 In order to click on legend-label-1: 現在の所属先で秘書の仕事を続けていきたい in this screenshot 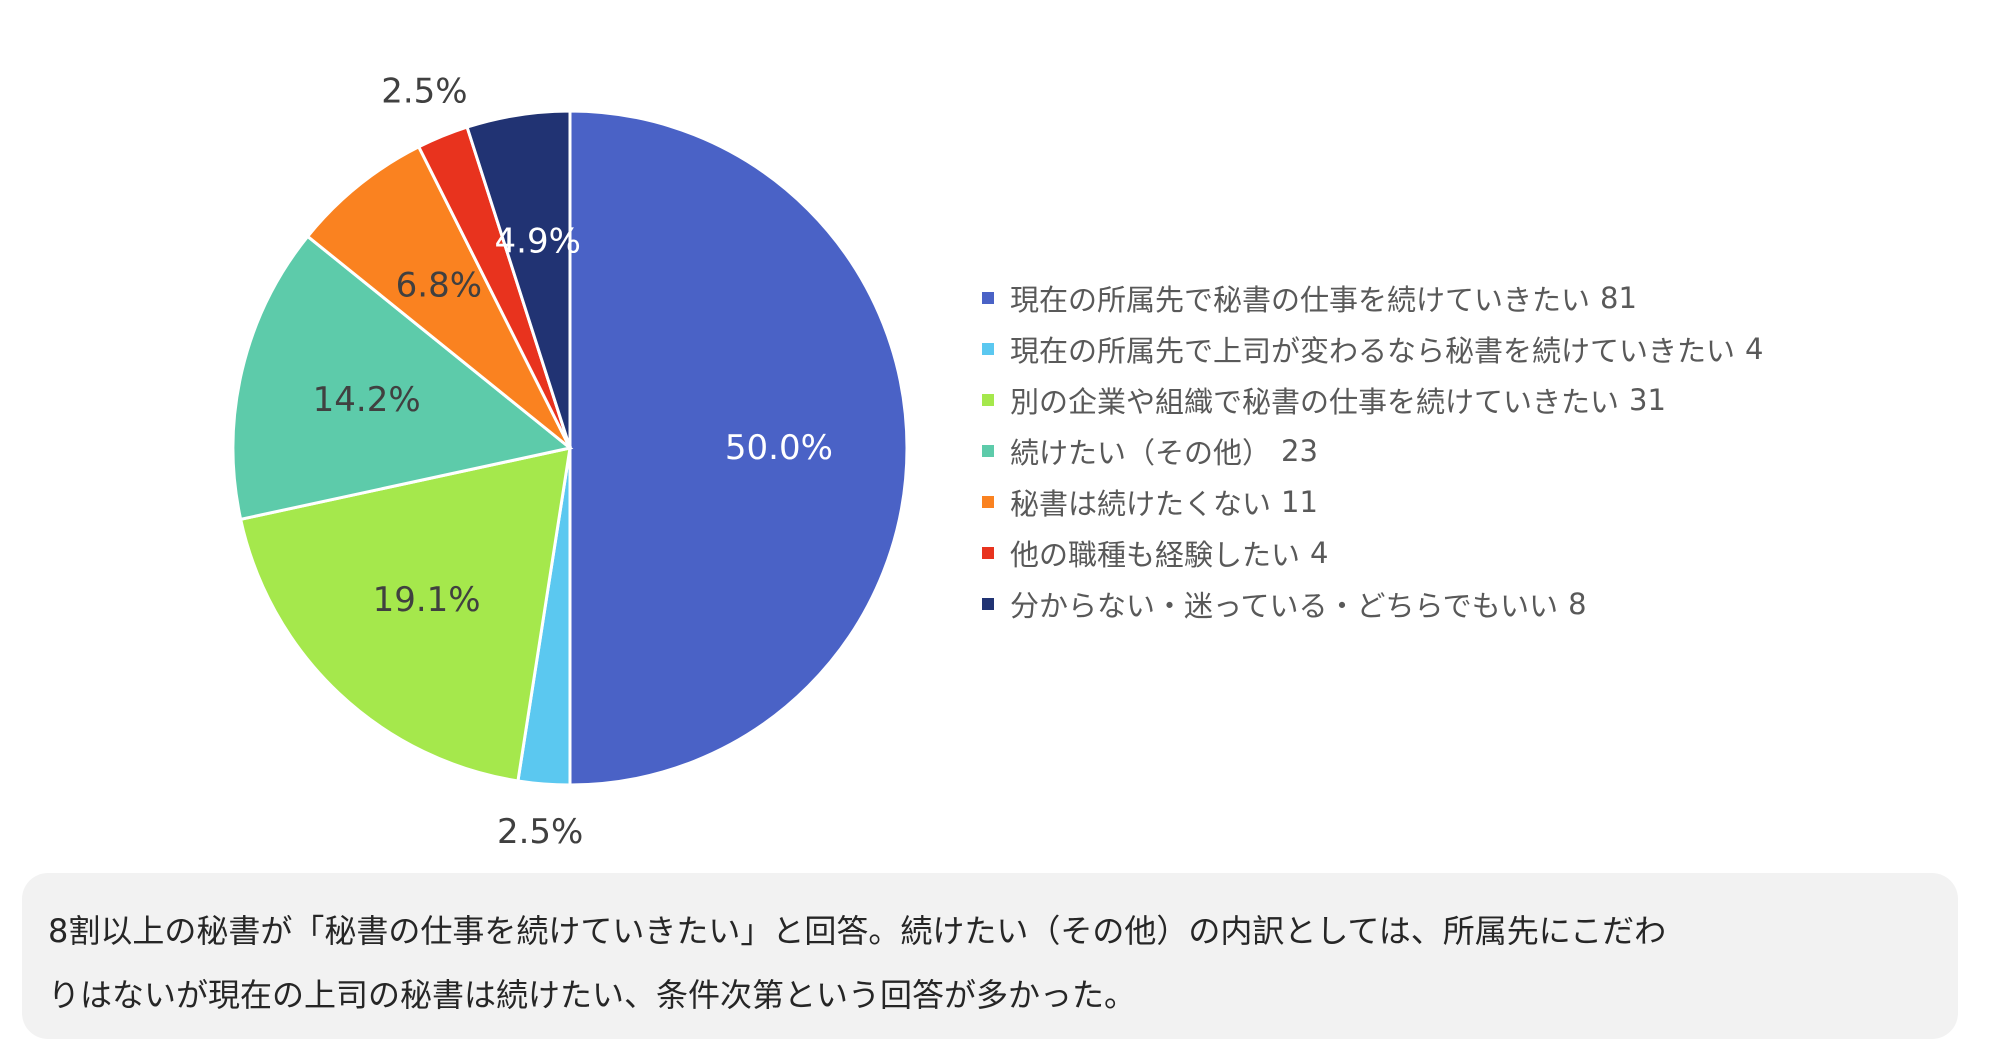, I will do `click(1300, 299)`.